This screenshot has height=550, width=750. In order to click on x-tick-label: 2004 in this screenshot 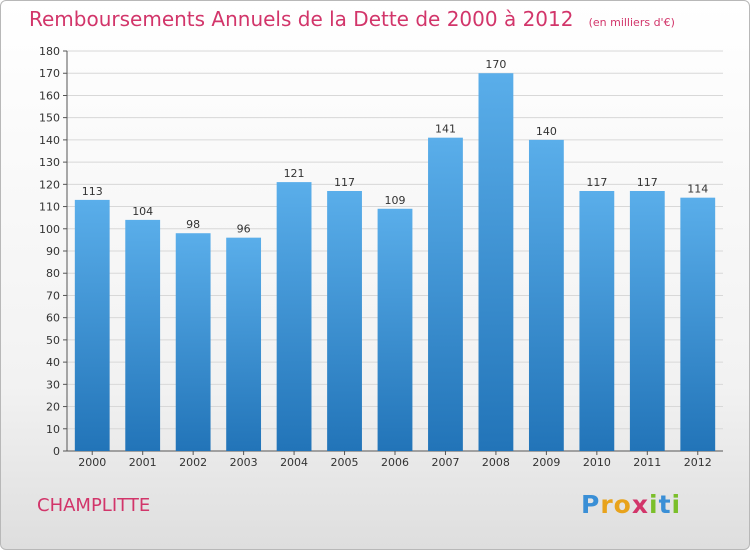, I will do `click(294, 462)`.